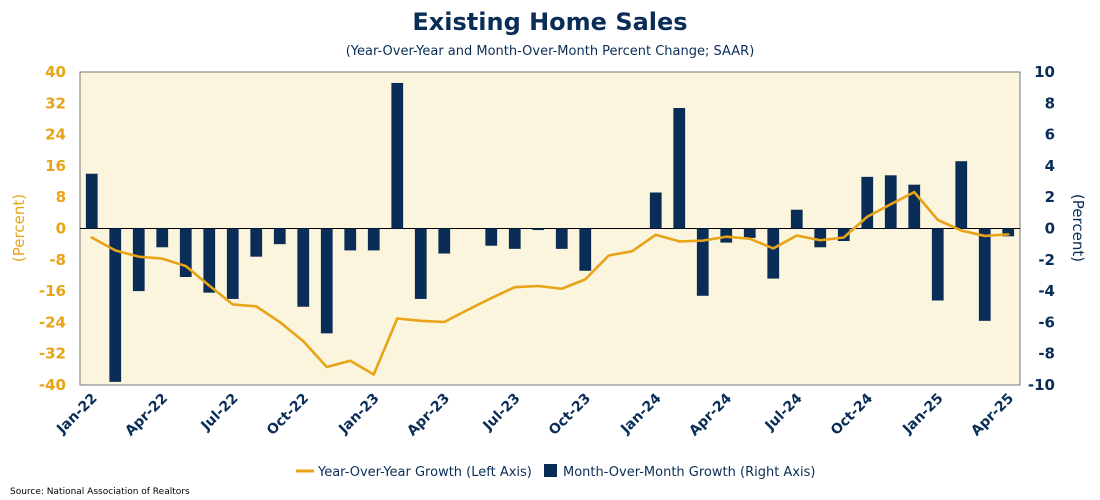 The image size is (1100, 500). I want to click on x-tick-label: Apr-23, so click(428, 415).